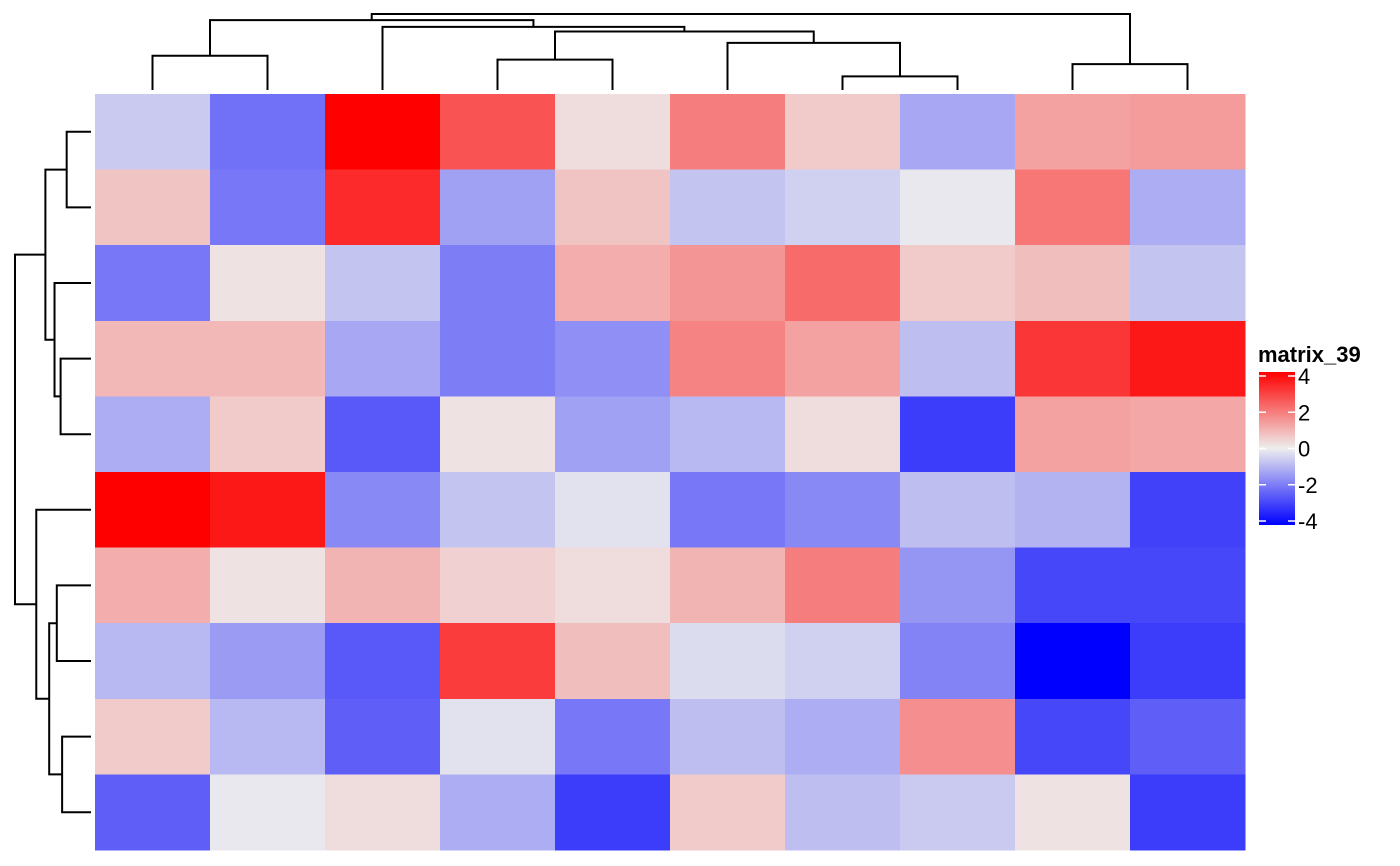 The width and height of the screenshot is (1400, 866). Describe the element at coordinates (958, 661) in the screenshot. I see `heatmap-cell-r8-c8` at that location.